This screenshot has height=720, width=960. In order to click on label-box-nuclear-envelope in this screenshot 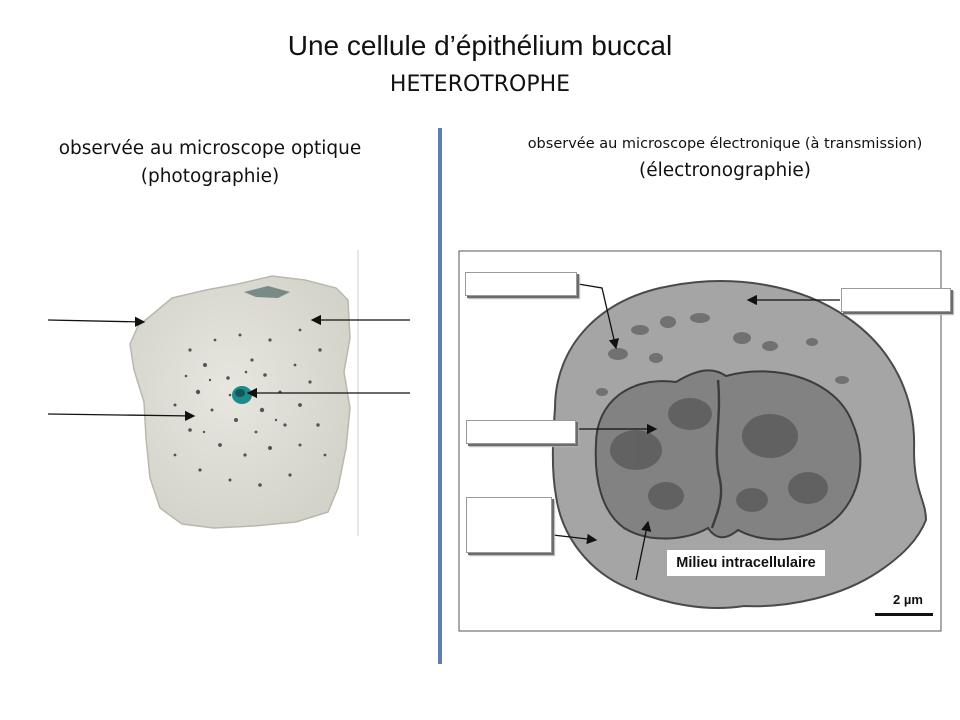, I will do `click(509, 525)`.